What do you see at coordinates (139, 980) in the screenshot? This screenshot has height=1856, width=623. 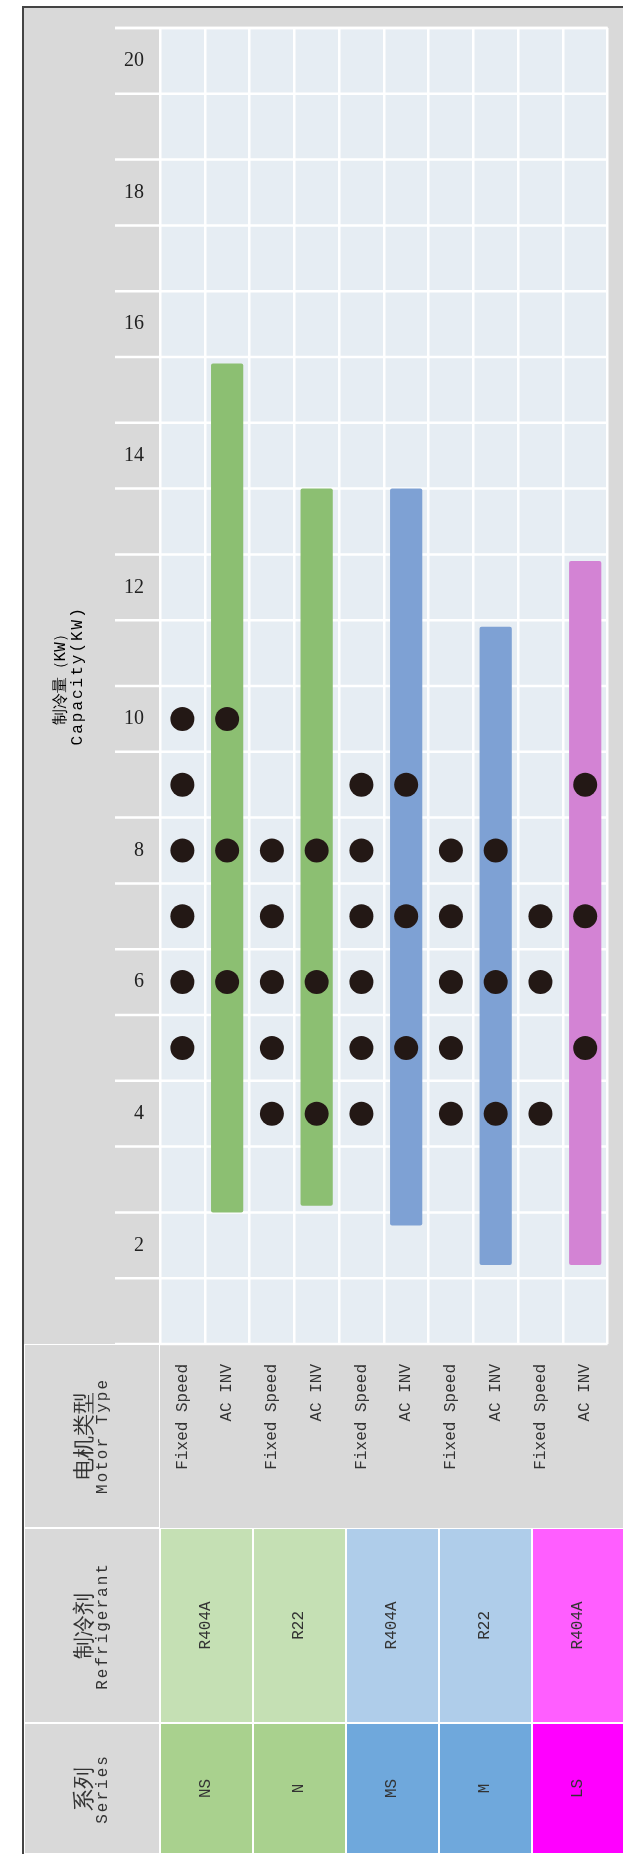 I see `y-tick-label: 6` at bounding box center [139, 980].